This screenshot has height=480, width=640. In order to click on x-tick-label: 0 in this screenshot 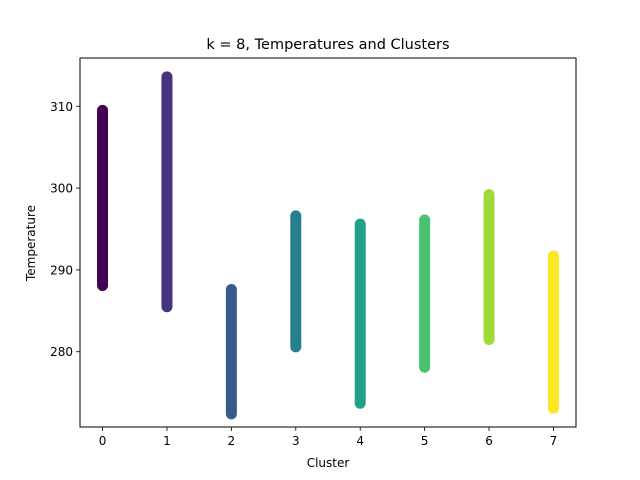, I will do `click(103, 441)`.